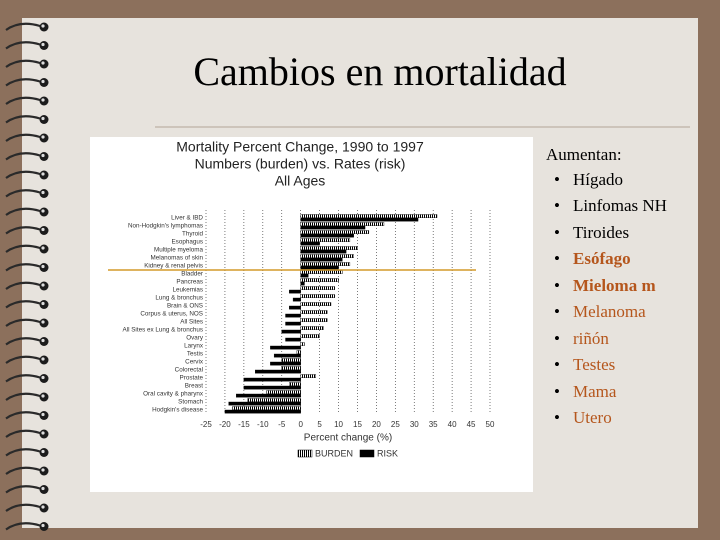 The height and width of the screenshot is (540, 720). I want to click on x-tick-label: -5, so click(282, 424).